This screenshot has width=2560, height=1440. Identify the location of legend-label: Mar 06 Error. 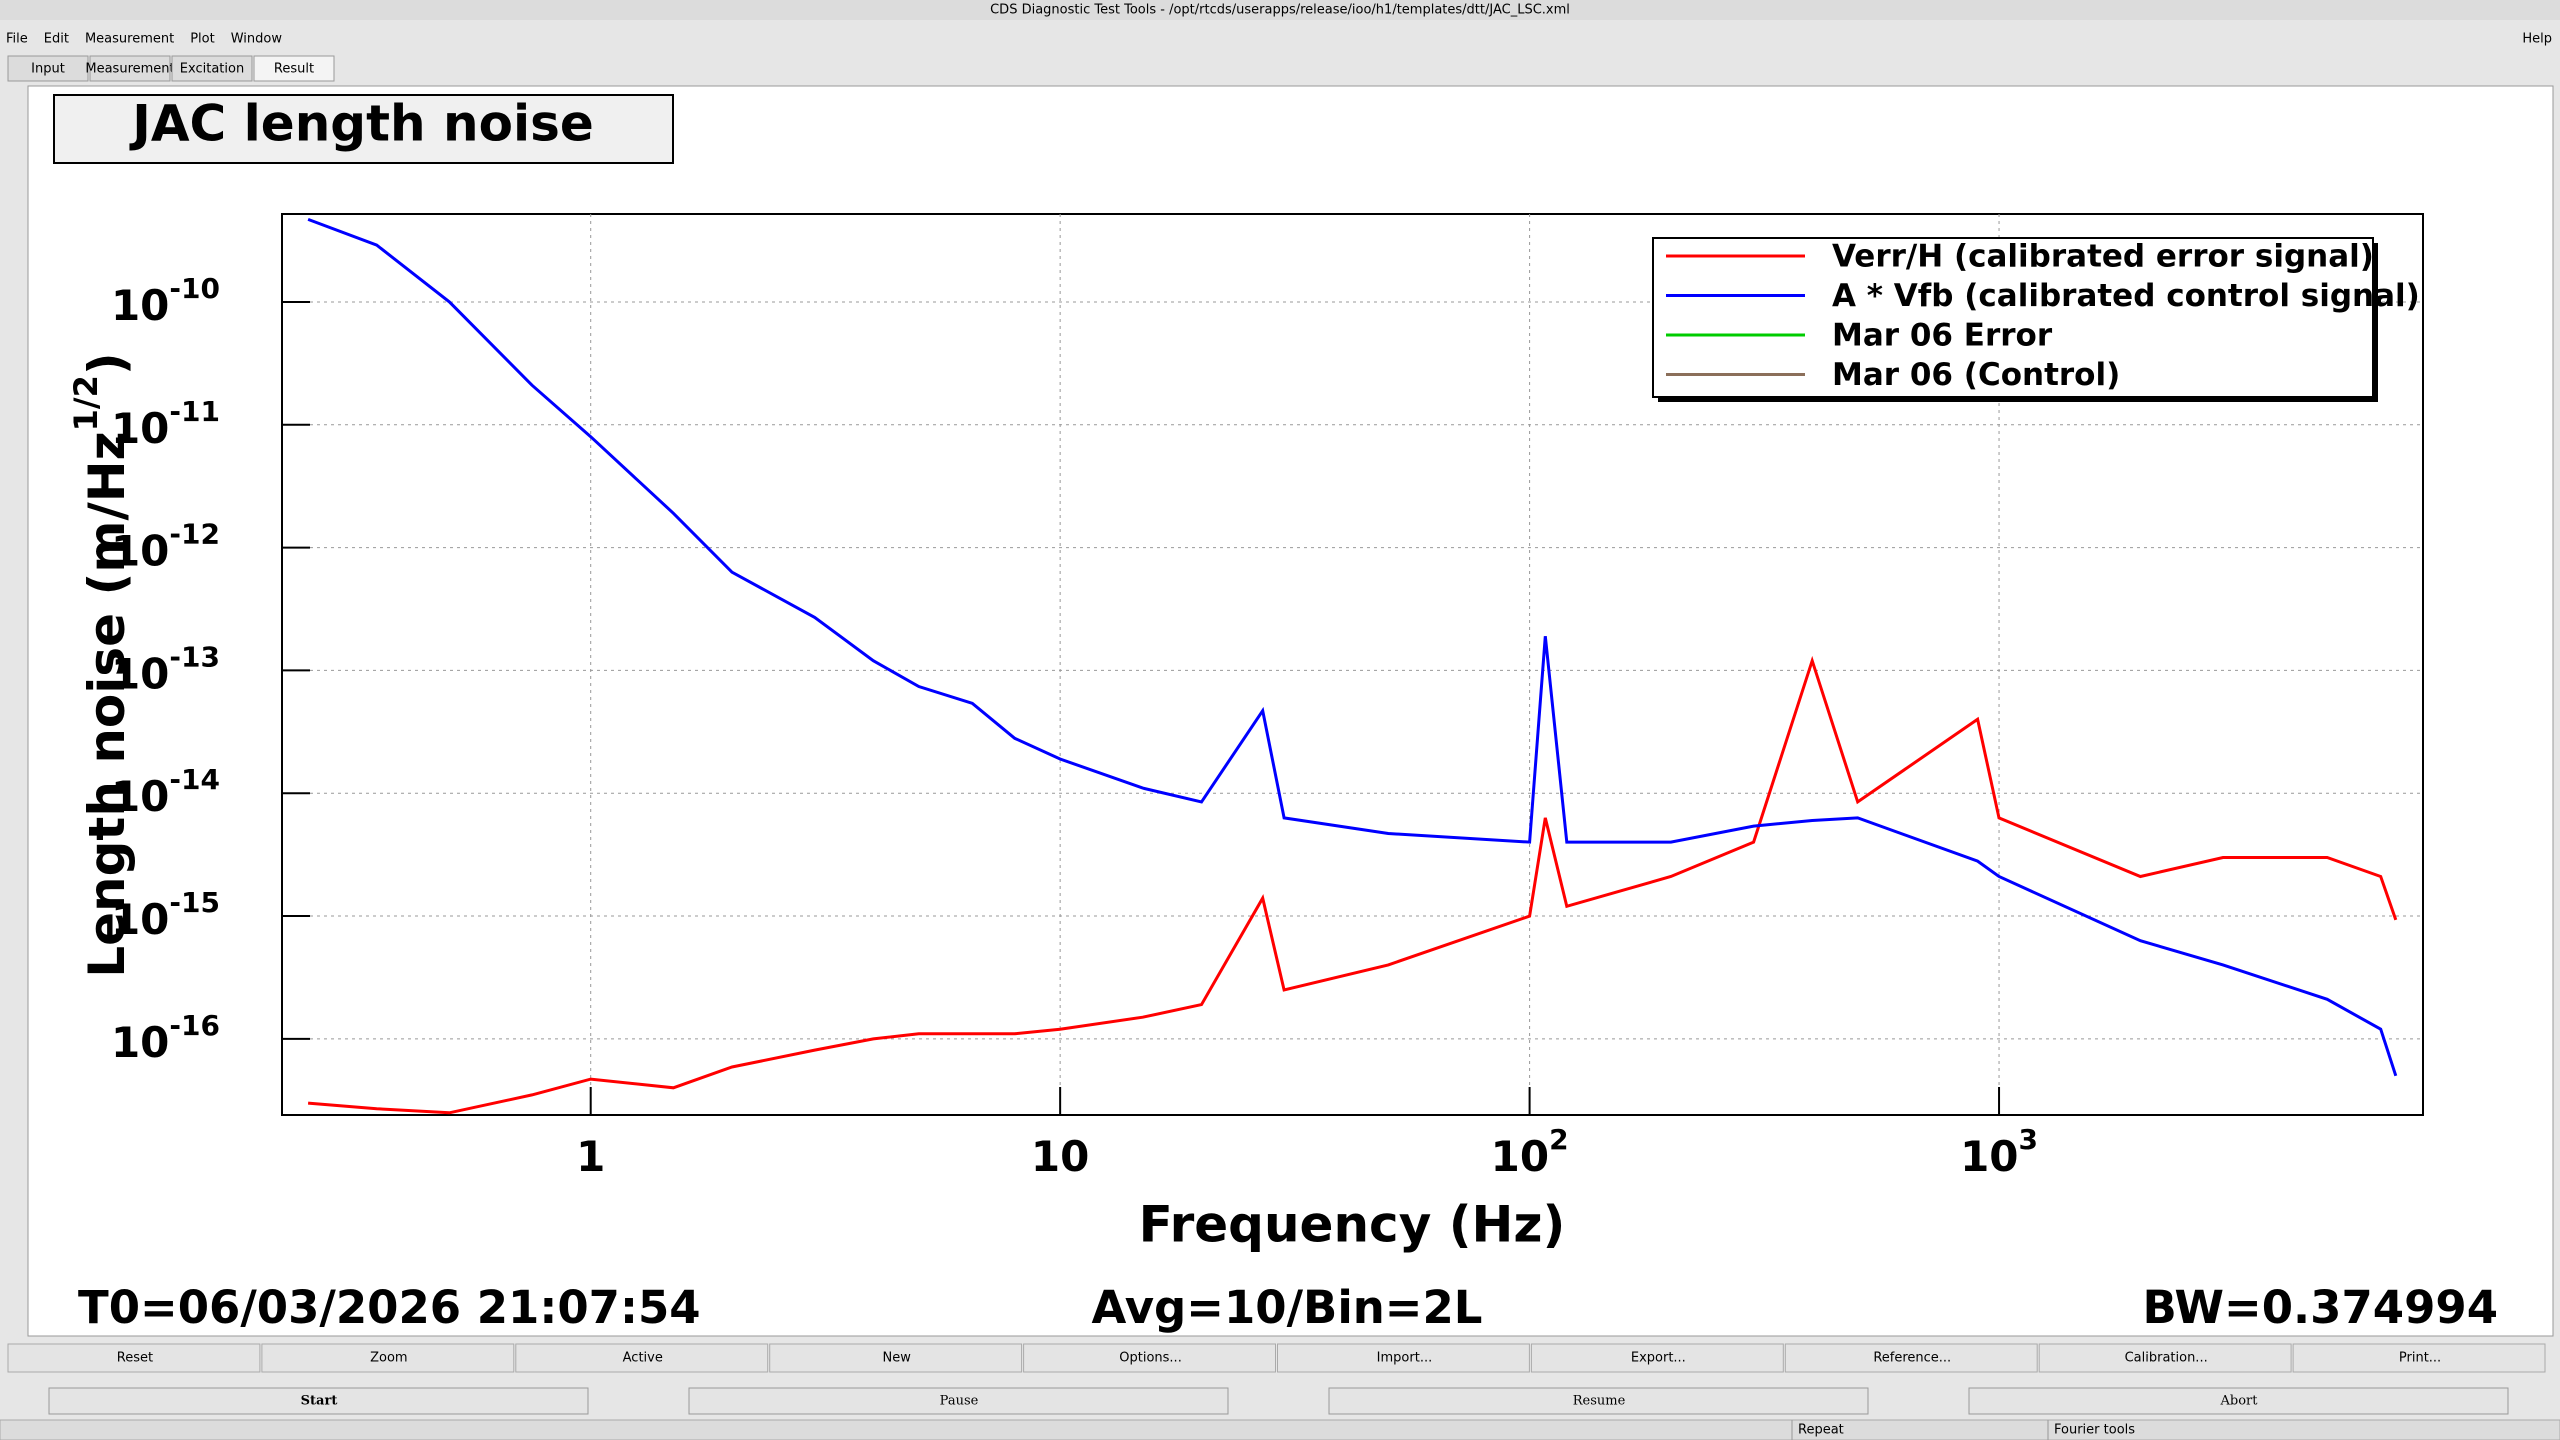
(1942, 336).